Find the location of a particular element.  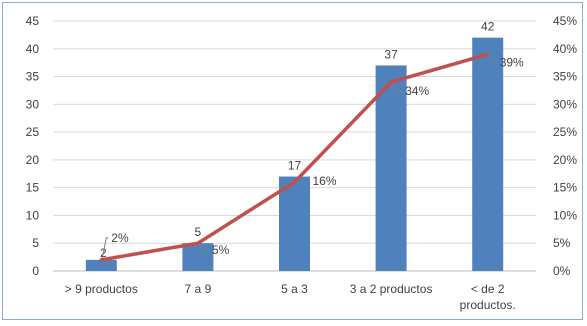

y-left-tick-label: 30 is located at coordinates (33, 104).